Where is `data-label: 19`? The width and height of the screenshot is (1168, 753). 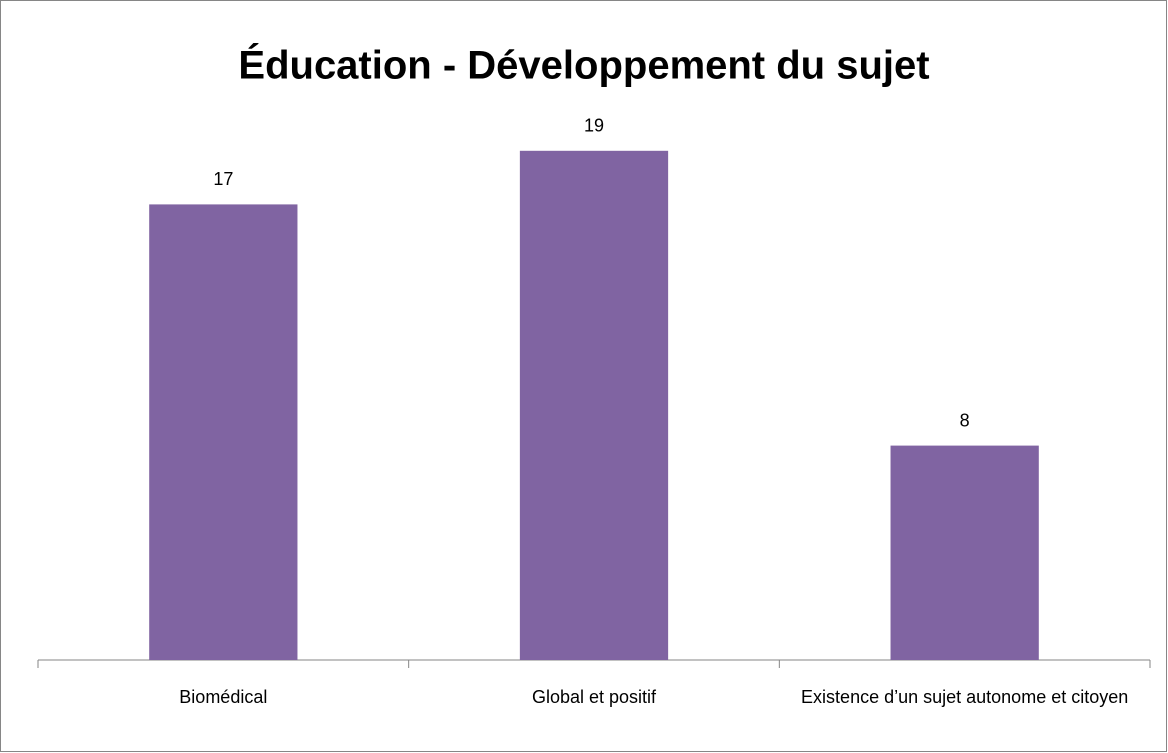 data-label: 19 is located at coordinates (594, 126).